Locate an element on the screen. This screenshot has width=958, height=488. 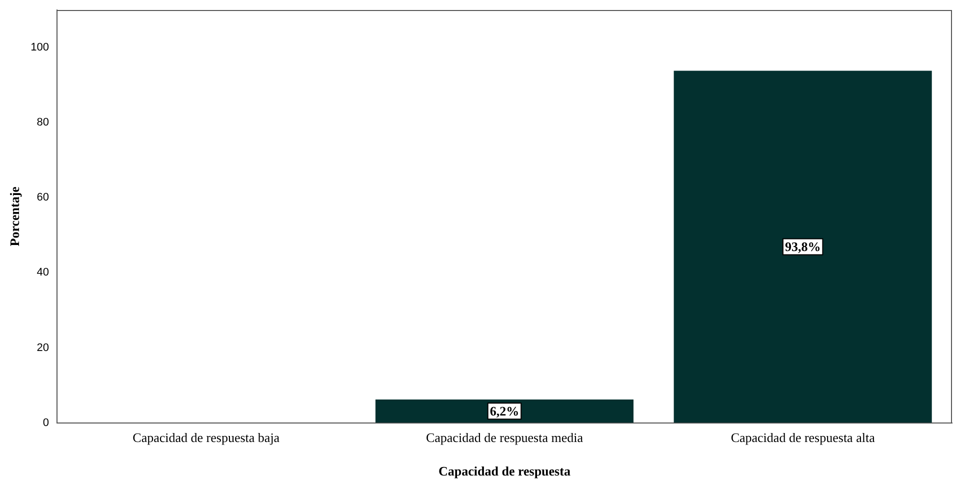
x-tick-label: Capacidad de respuesta baja is located at coordinates (206, 438).